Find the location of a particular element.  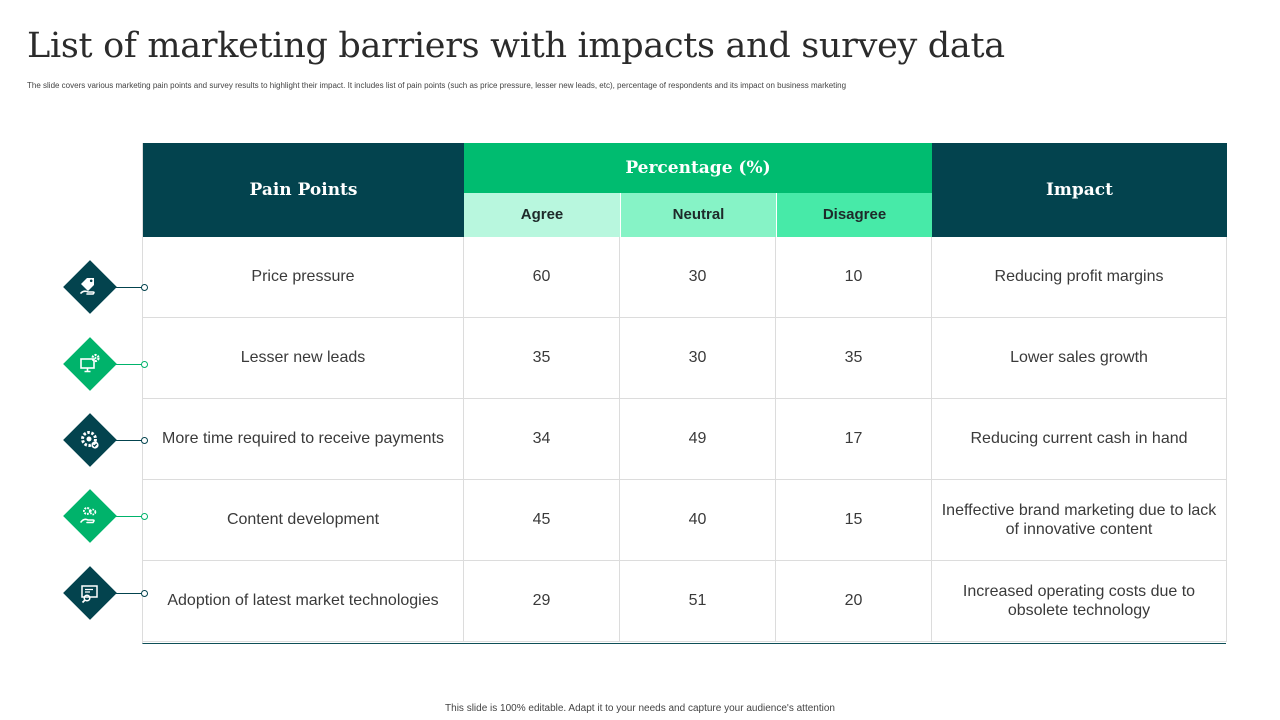

neutral-cell: 49 is located at coordinates (698, 439).